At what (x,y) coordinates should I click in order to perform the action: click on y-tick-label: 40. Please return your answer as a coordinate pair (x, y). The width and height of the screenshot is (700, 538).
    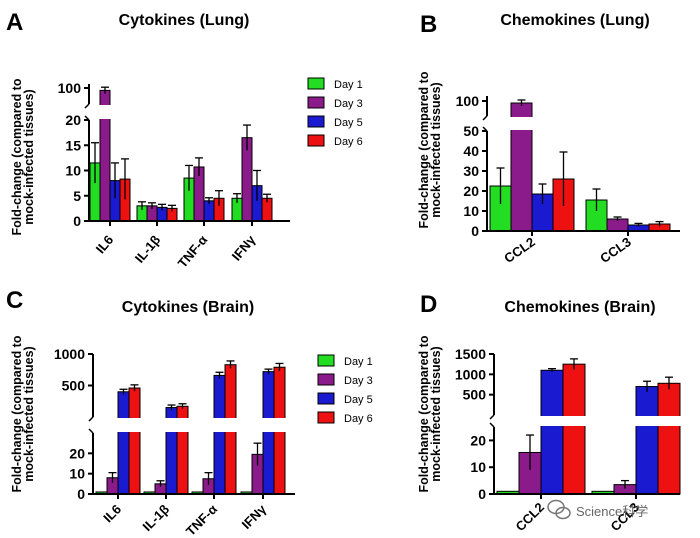
    Looking at the image, I should click on (471, 151).